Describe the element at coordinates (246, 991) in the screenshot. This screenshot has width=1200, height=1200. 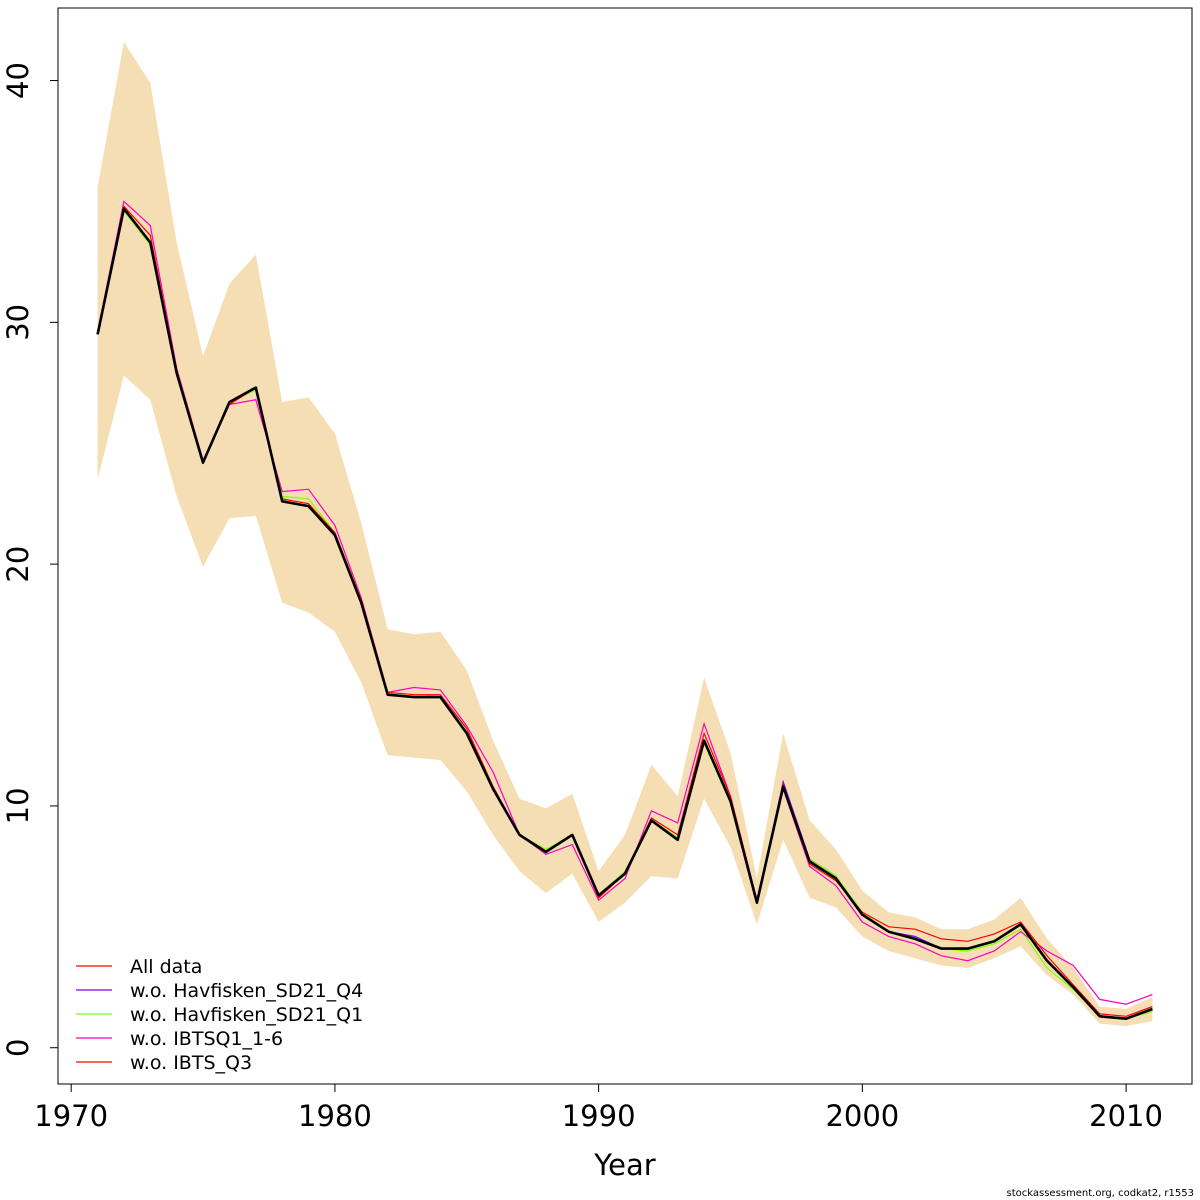
I see `legend-label-2: w.o. Havfisken_SD21_Q4` at that location.